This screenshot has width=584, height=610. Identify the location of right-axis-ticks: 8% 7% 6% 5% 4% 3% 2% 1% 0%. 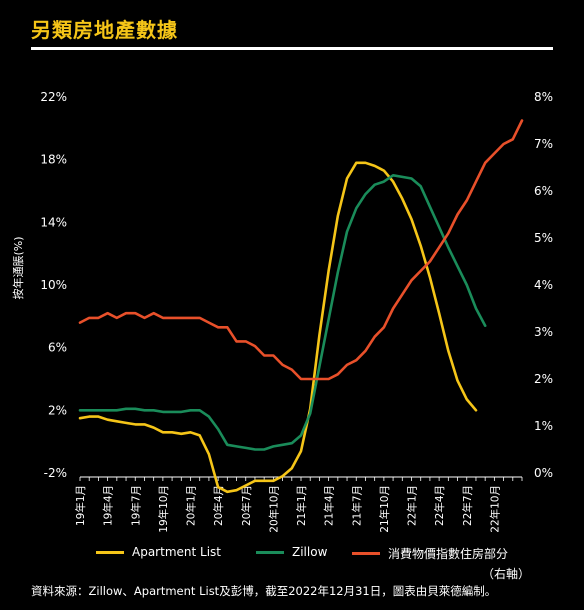
(543, 285).